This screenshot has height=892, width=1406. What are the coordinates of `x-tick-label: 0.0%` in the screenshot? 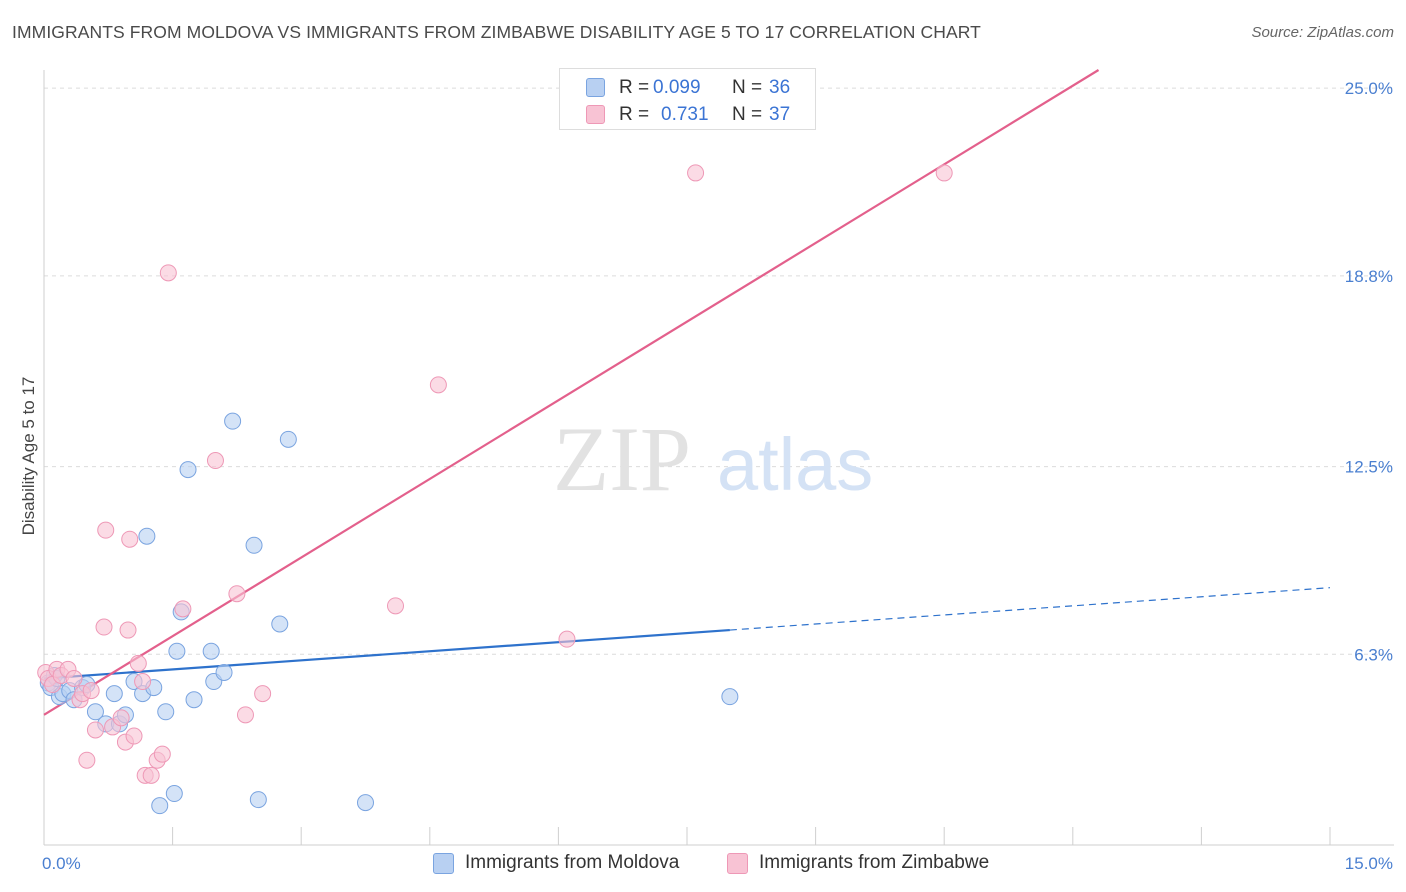 It's located at (61, 863).